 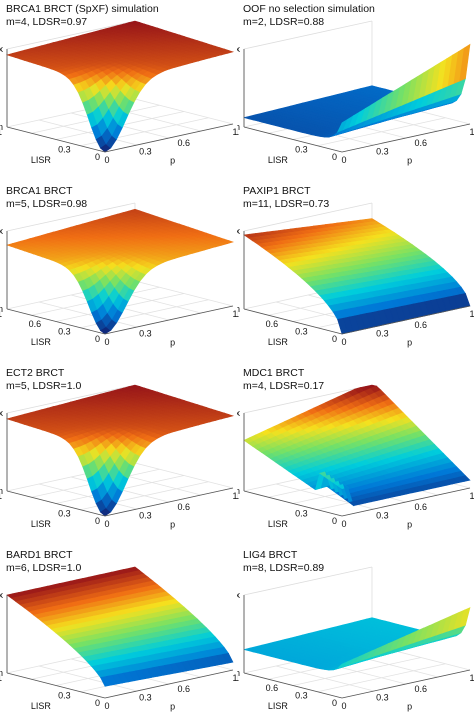 What do you see at coordinates (44, 568) in the screenshot?
I see `panel-subtitle: m=6, LDSR=1.0` at bounding box center [44, 568].